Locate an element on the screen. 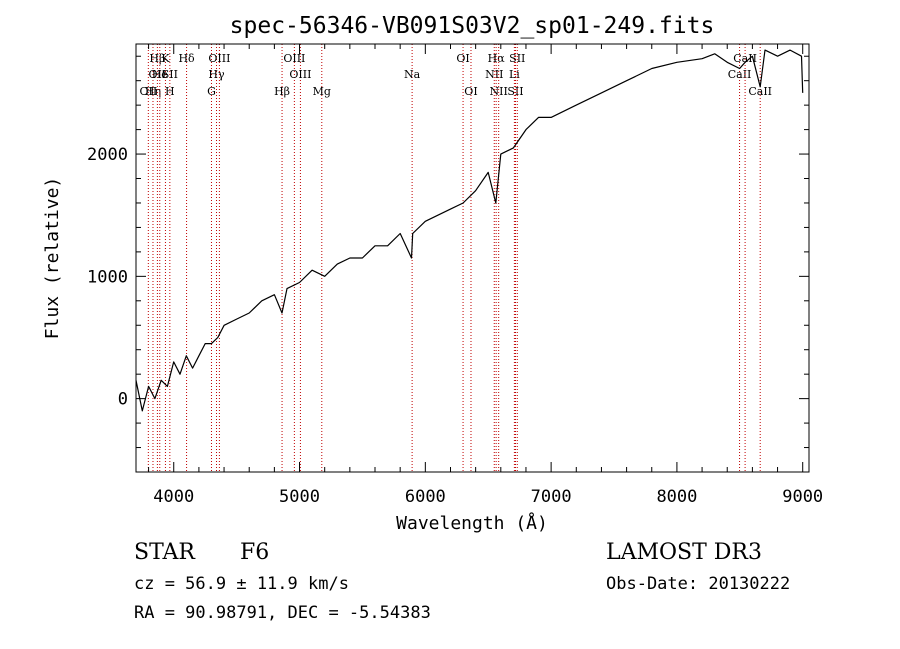 The height and width of the screenshot is (649, 900). x-tick-label: 4000 is located at coordinates (173, 497).